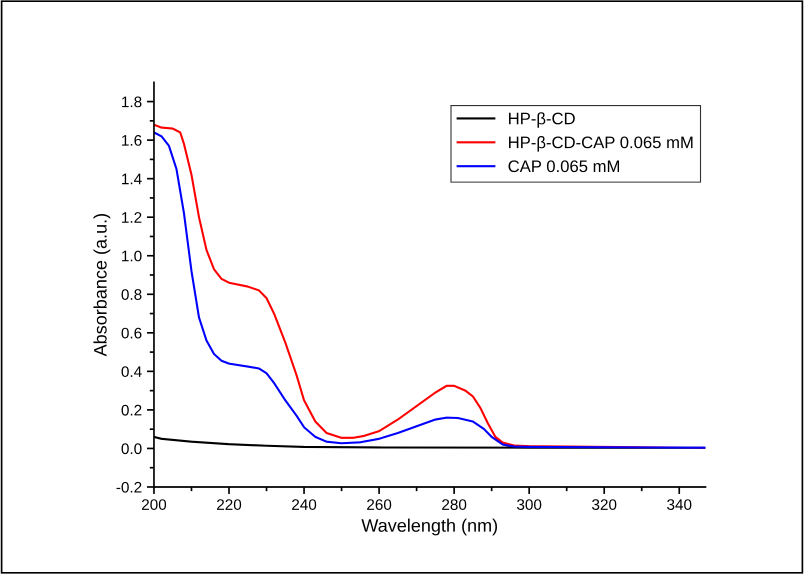 The height and width of the screenshot is (574, 804). Describe the element at coordinates (132, 140) in the screenshot. I see `y-tick-label: 1.6` at that location.